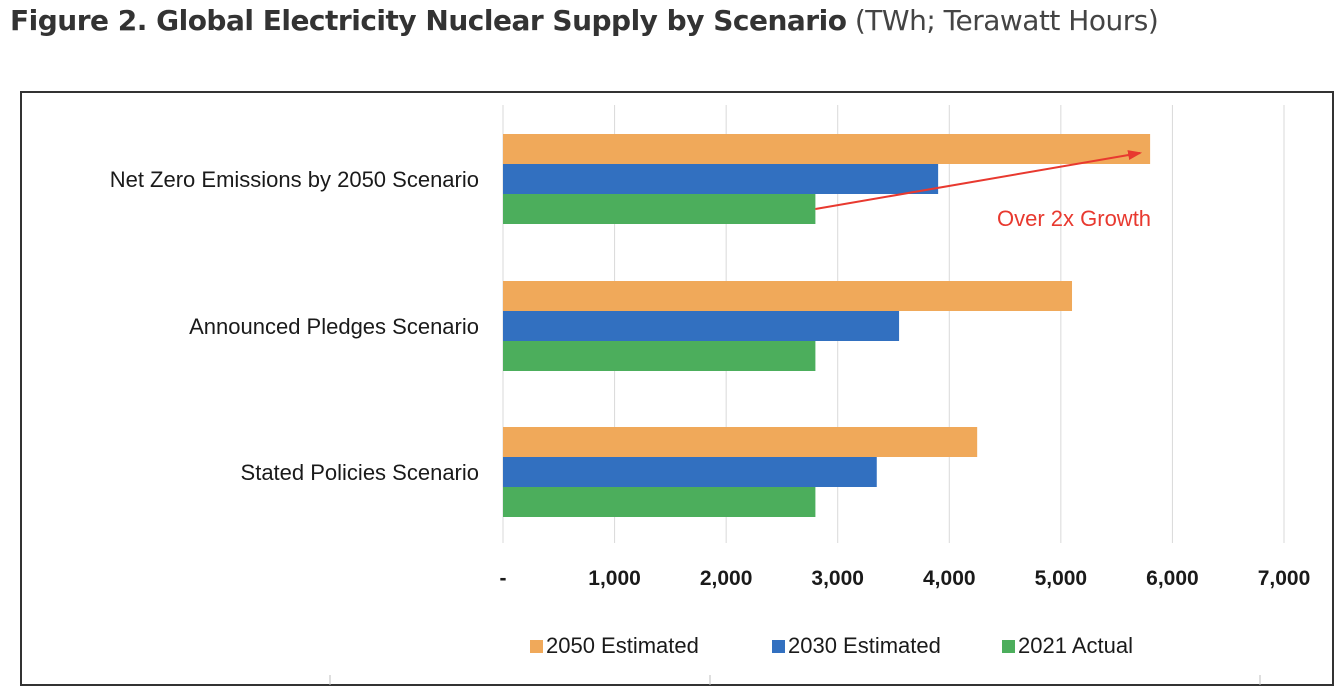 The height and width of the screenshot is (696, 1344). Describe the element at coordinates (1074, 218) in the screenshot. I see `annotation-label: Over 2x Growth` at that location.